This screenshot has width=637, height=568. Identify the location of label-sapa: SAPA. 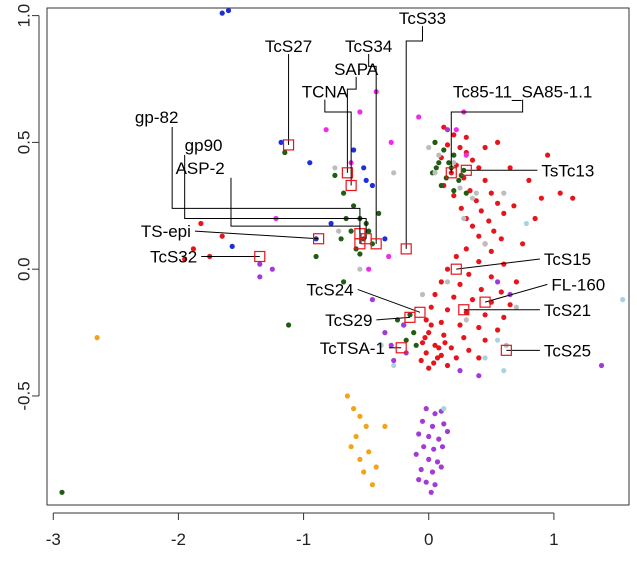
(356, 69).